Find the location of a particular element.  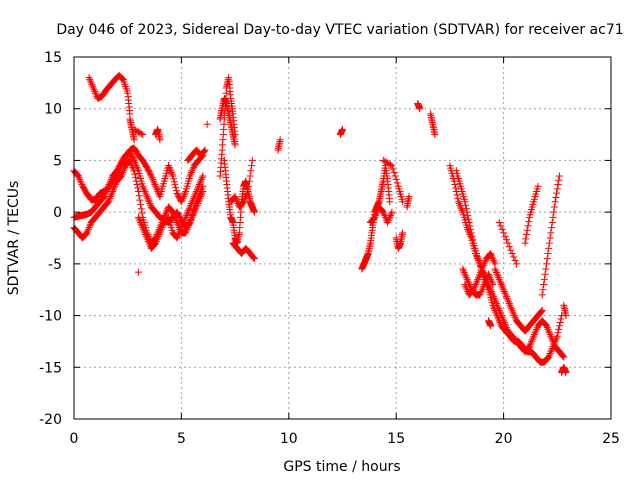

x-axis-title: GPS time / hours is located at coordinates (341, 467).